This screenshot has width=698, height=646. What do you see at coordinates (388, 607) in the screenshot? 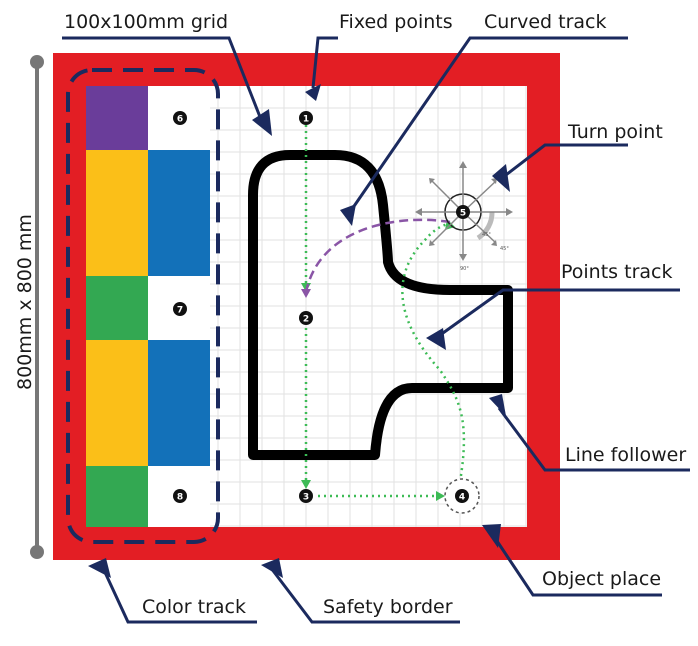
I see `safety-border-label: Safety border` at bounding box center [388, 607].